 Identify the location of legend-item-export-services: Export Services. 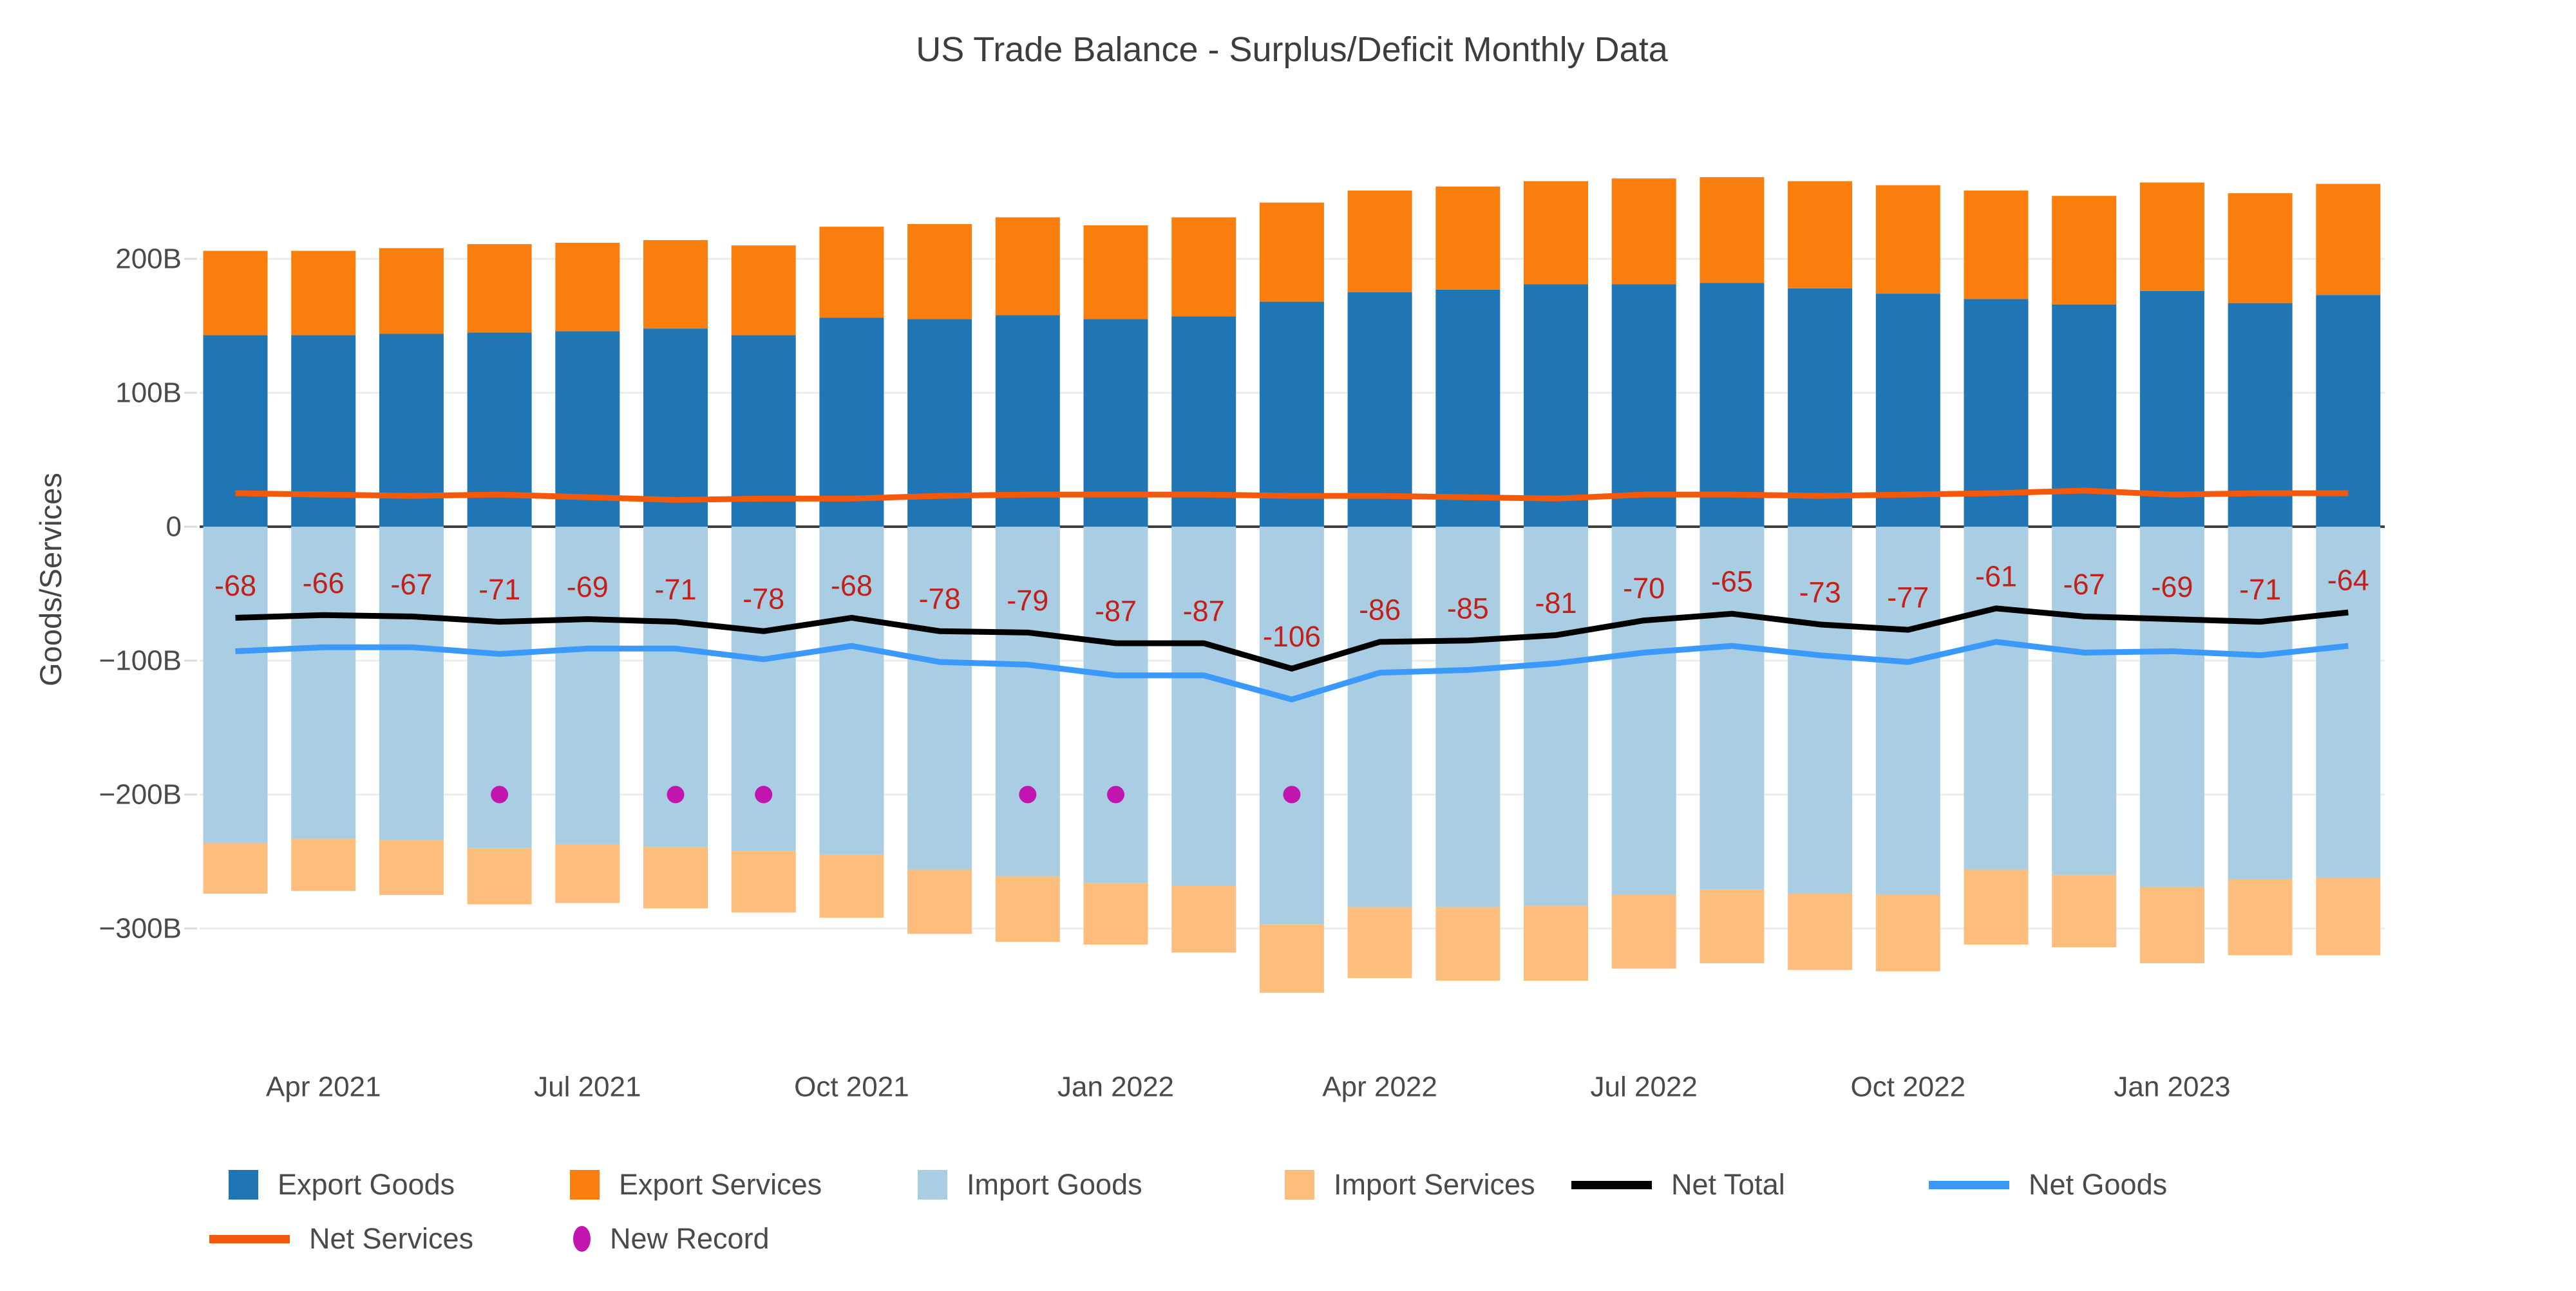
(696, 1185).